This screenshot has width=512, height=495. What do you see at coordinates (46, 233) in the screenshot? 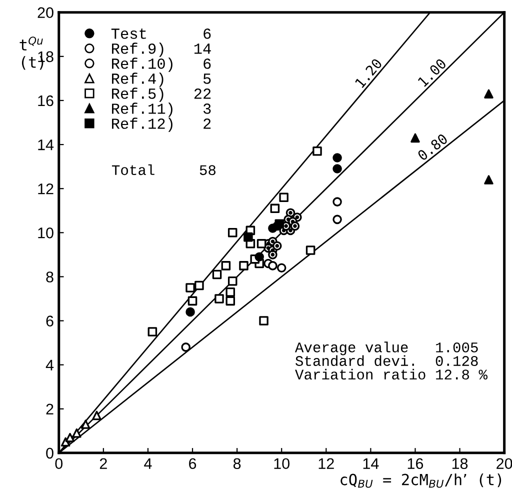
I see `y-tick-label: 10` at bounding box center [46, 233].